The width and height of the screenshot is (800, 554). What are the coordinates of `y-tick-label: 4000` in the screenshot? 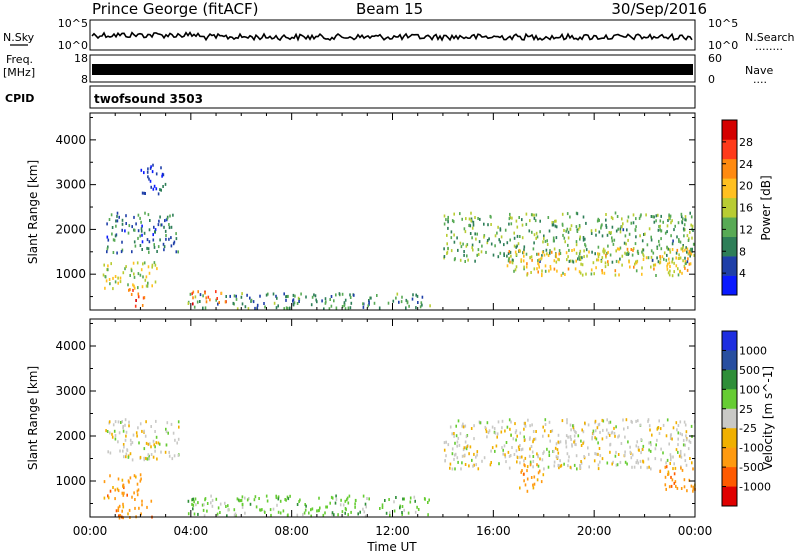 It's located at (70, 140).